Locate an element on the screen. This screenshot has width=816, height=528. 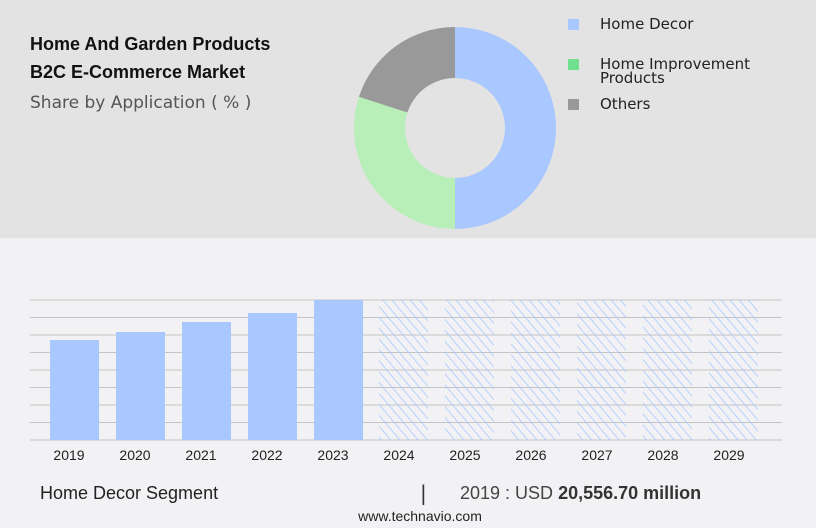
x-tick-label: 2023 is located at coordinates (332, 455).